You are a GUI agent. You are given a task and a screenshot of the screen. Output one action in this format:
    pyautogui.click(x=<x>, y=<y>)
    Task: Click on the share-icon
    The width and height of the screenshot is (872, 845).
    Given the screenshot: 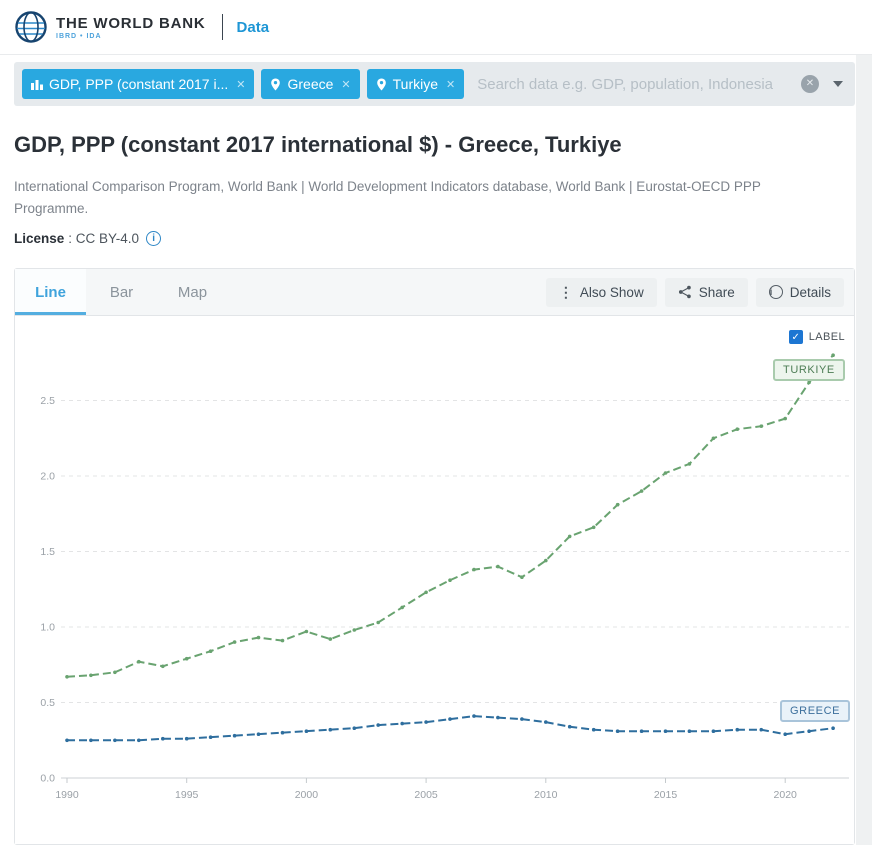 What is the action you would take?
    pyautogui.click(x=685, y=292)
    